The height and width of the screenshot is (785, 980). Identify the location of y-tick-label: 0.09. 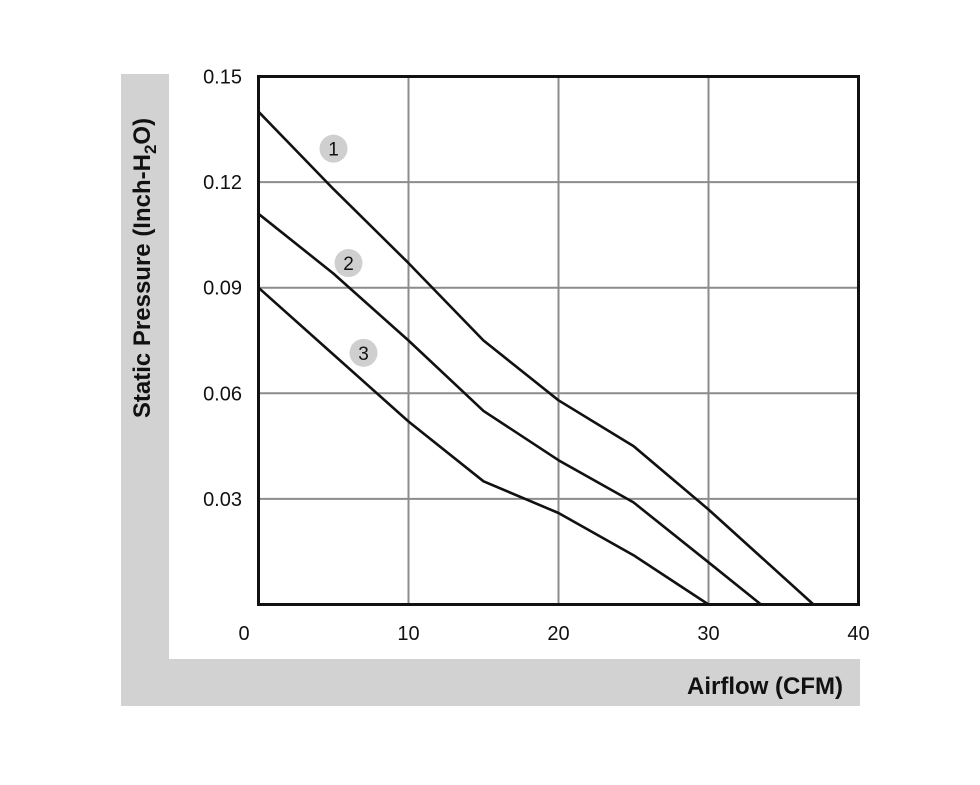
(222, 289).